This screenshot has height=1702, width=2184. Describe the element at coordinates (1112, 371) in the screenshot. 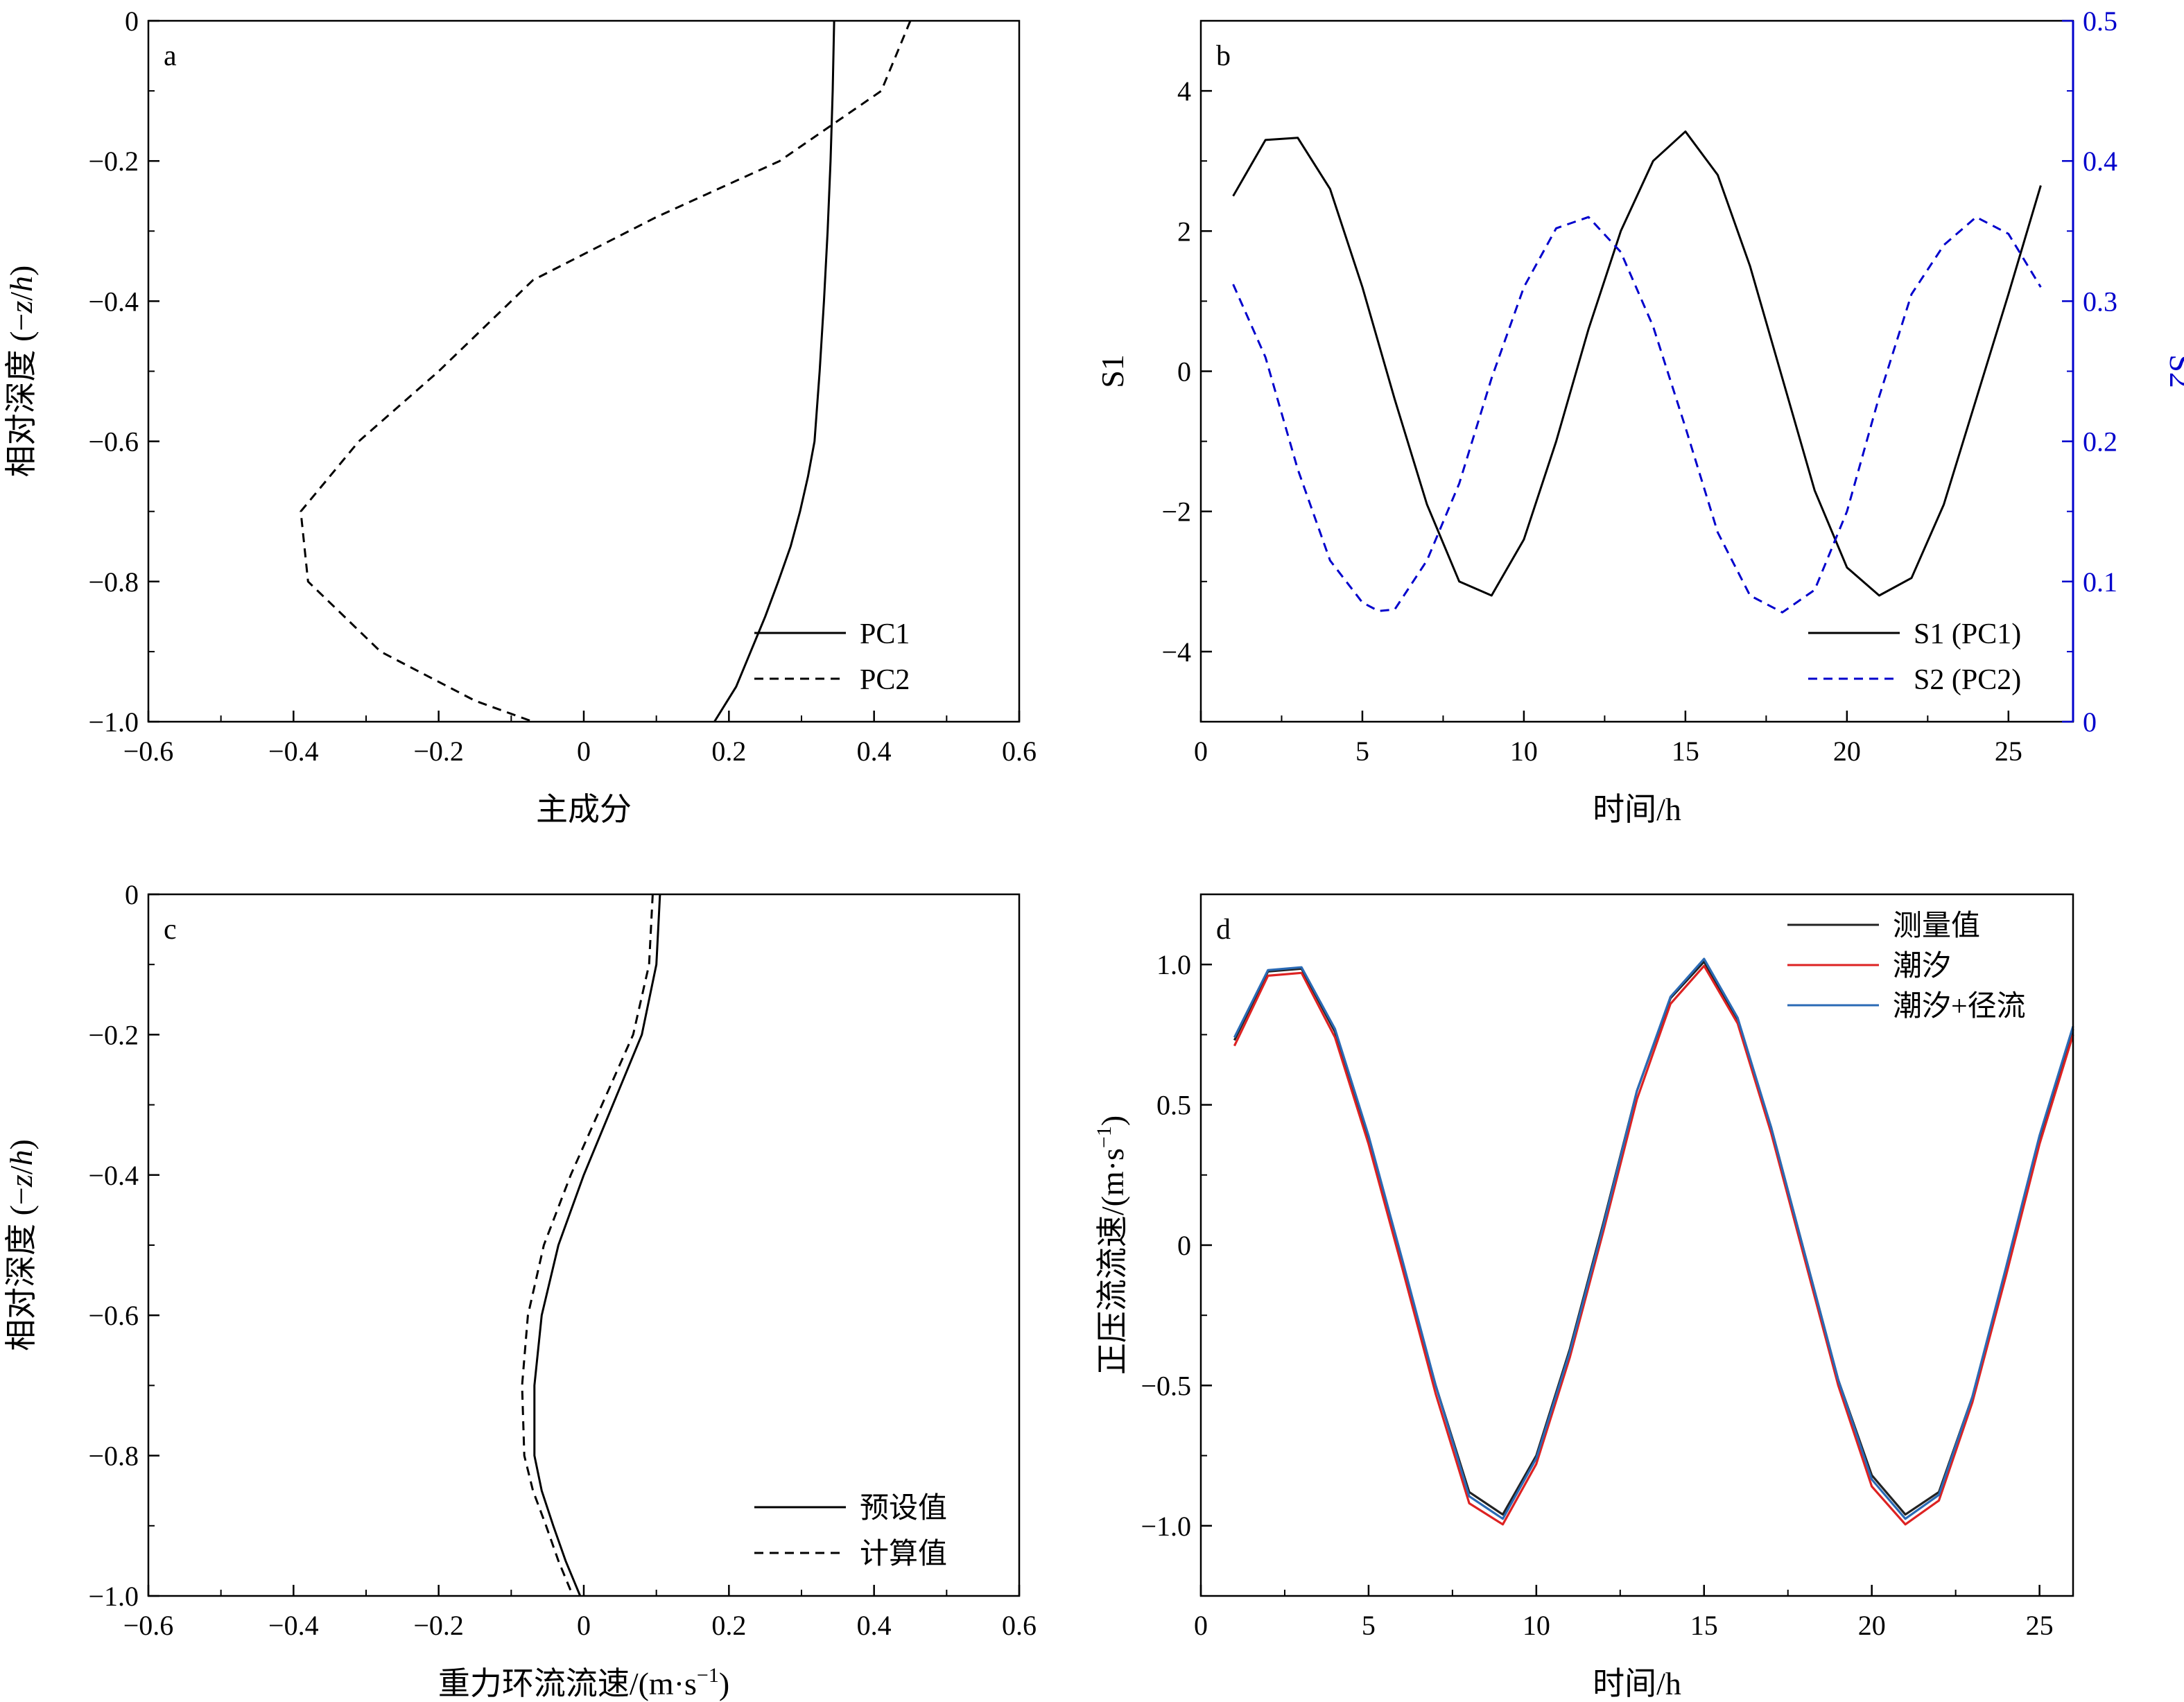

I see `y-axis-title: S1` at that location.